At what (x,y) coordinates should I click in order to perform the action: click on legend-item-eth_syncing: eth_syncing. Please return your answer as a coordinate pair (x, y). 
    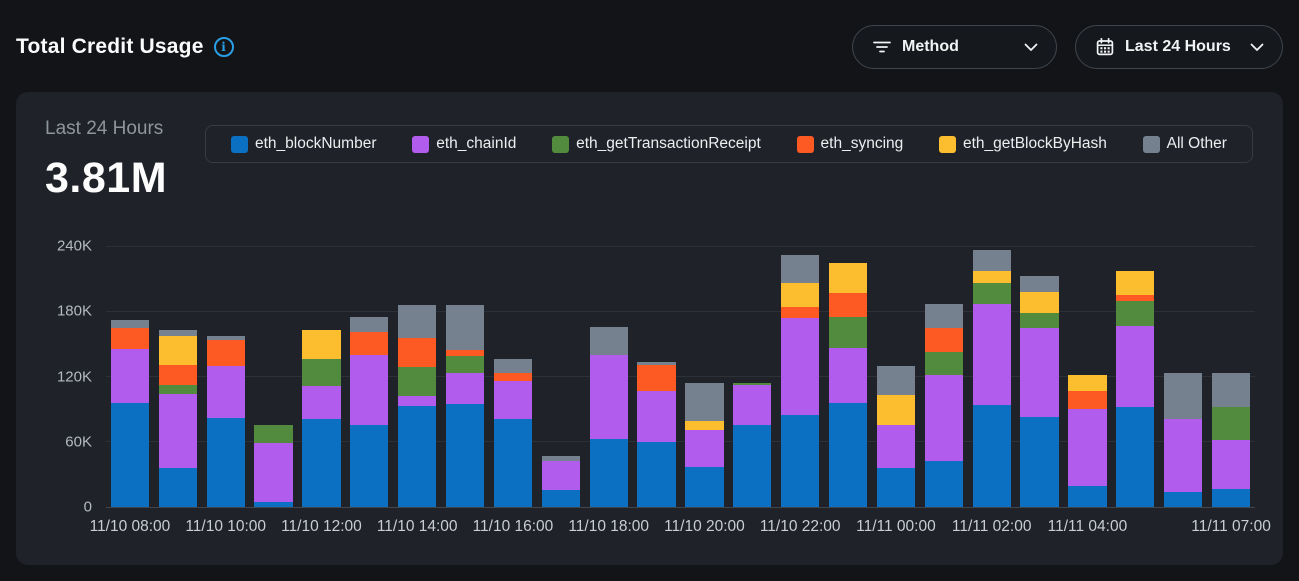
    Looking at the image, I should click on (849, 144).